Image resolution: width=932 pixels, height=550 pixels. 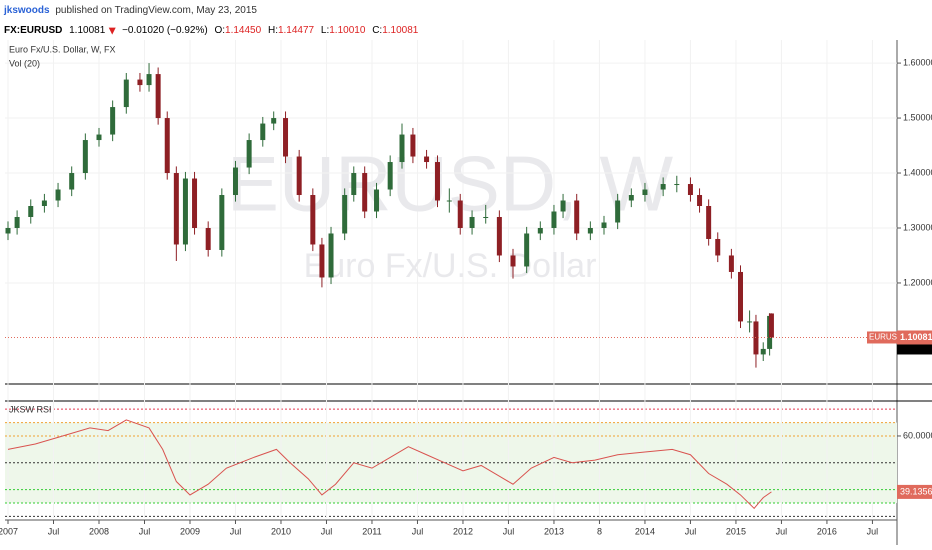 I want to click on watermark: EURUSD, W, so click(x=450, y=184).